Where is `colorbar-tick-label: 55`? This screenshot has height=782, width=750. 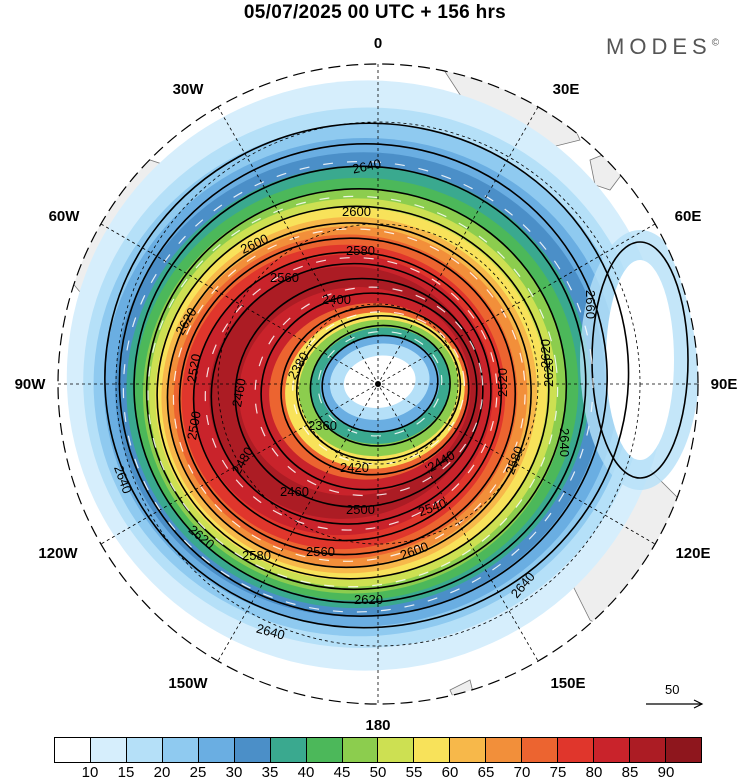 colorbar-tick-label: 55 is located at coordinates (414, 772).